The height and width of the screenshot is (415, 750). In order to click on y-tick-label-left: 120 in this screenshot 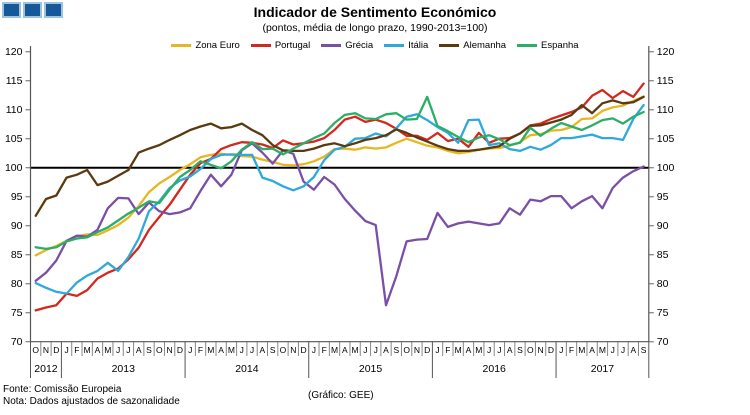, I will do `click(14, 52)`.